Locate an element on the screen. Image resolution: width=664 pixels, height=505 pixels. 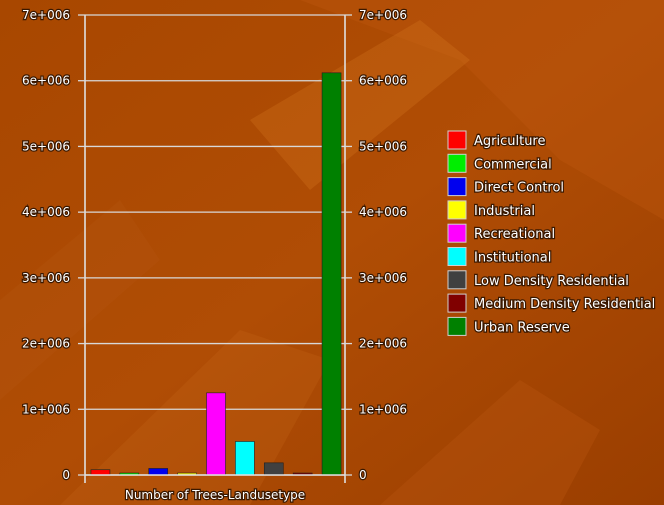
y-tick-label-left: 6e+006 is located at coordinates (46, 81).